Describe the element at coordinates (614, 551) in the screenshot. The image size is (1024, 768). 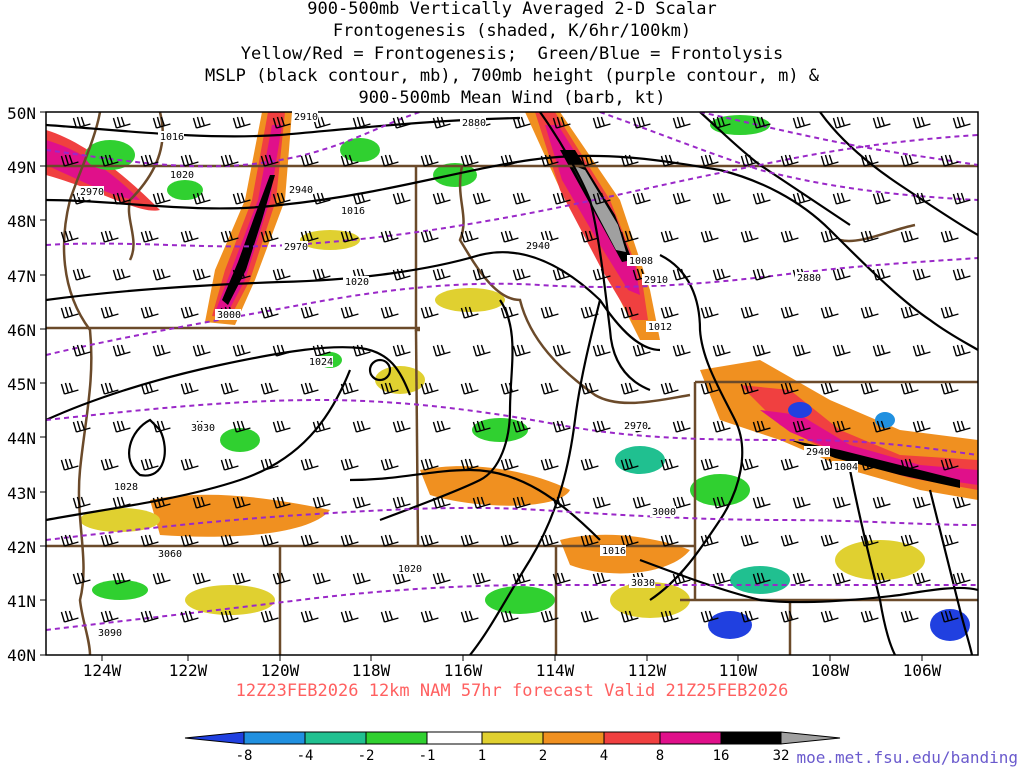
I see `mslp-label-1016-c: 1016` at that location.